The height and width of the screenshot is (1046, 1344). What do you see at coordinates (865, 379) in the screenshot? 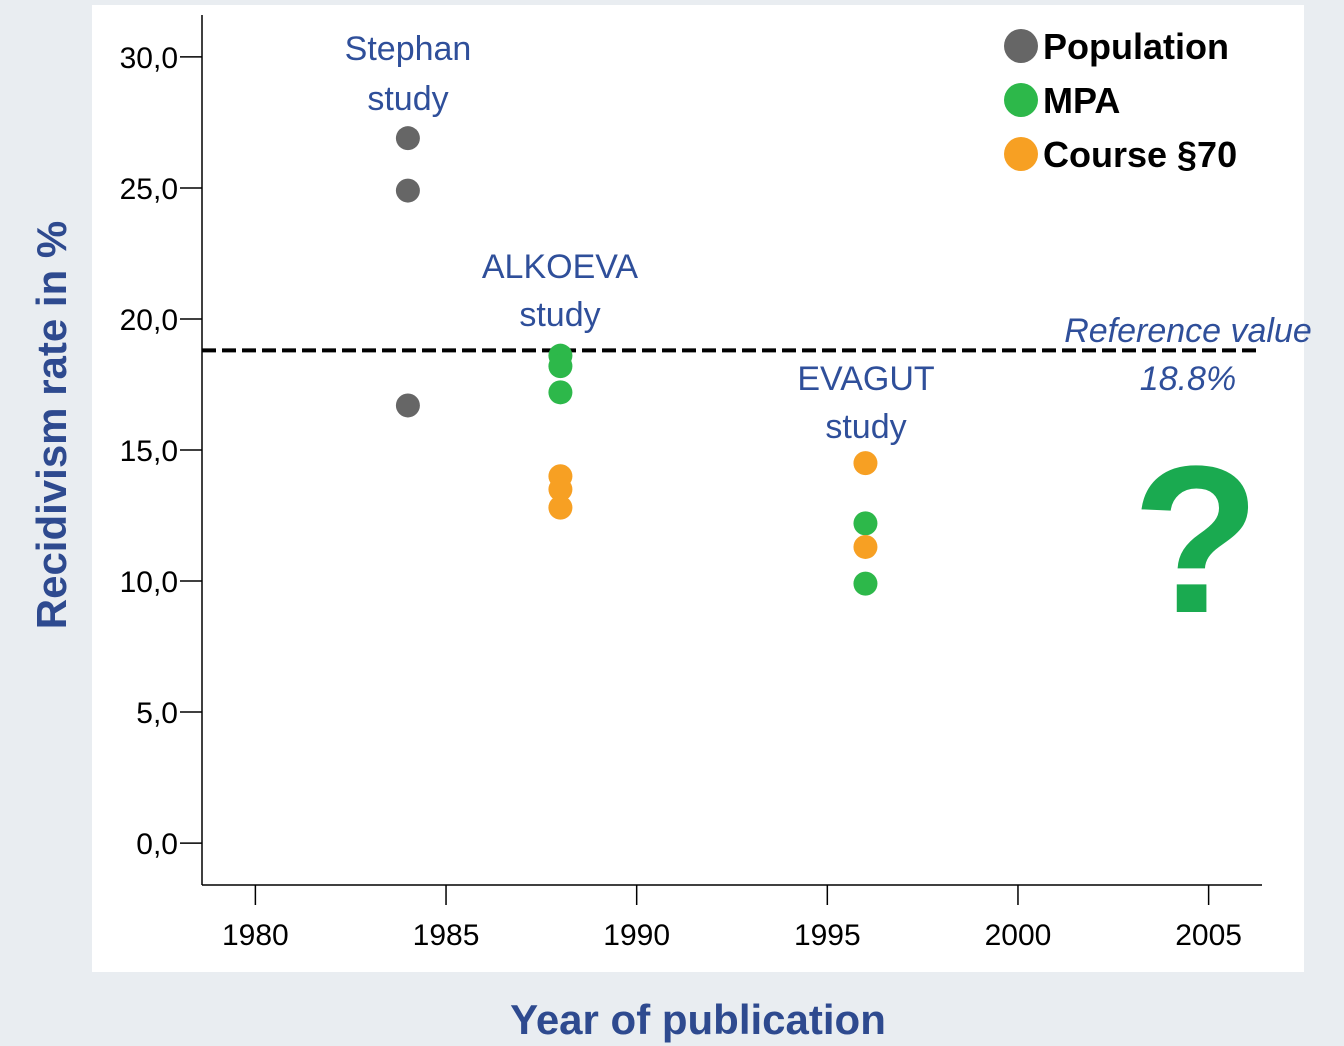
I see `annotation-line: EVAGUT` at bounding box center [865, 379].